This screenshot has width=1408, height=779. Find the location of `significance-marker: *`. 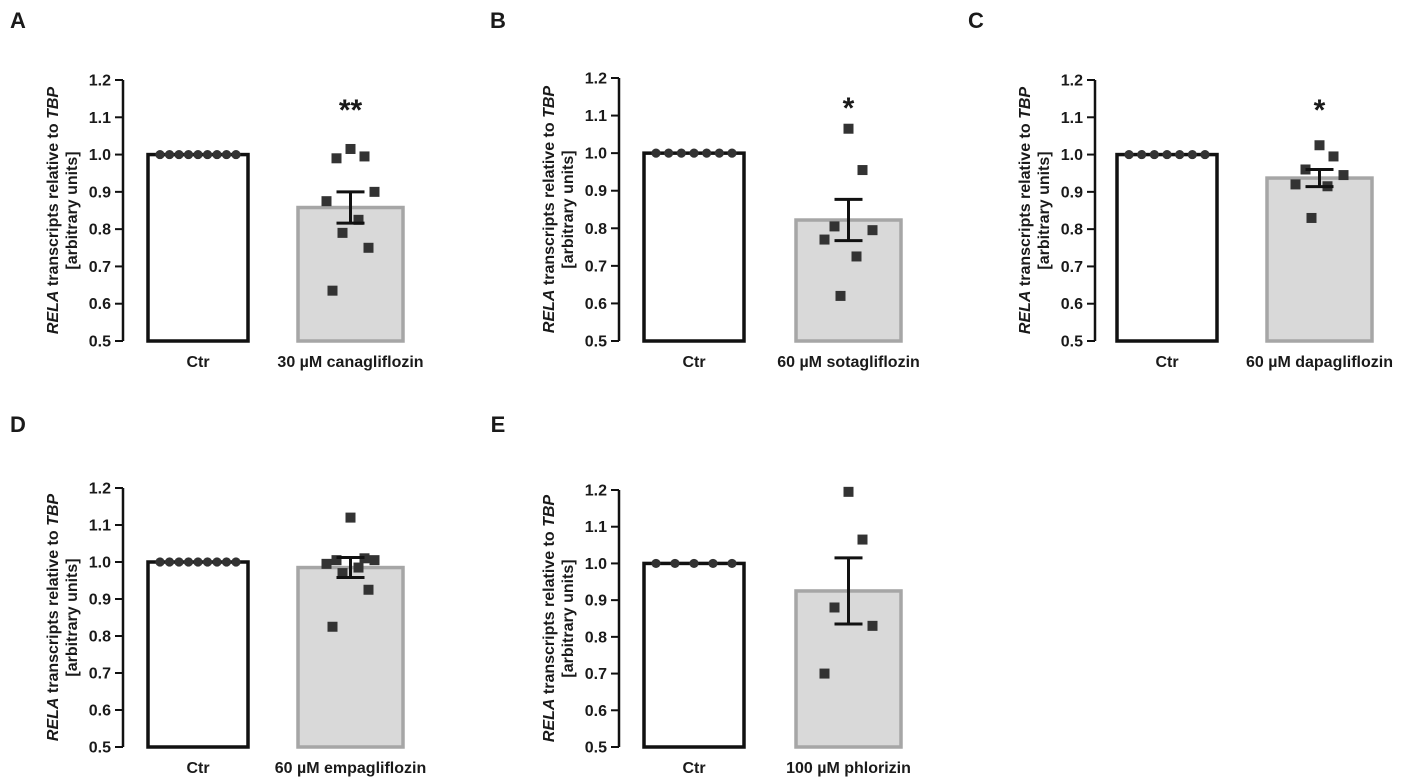

significance-marker: * is located at coordinates (849, 108).